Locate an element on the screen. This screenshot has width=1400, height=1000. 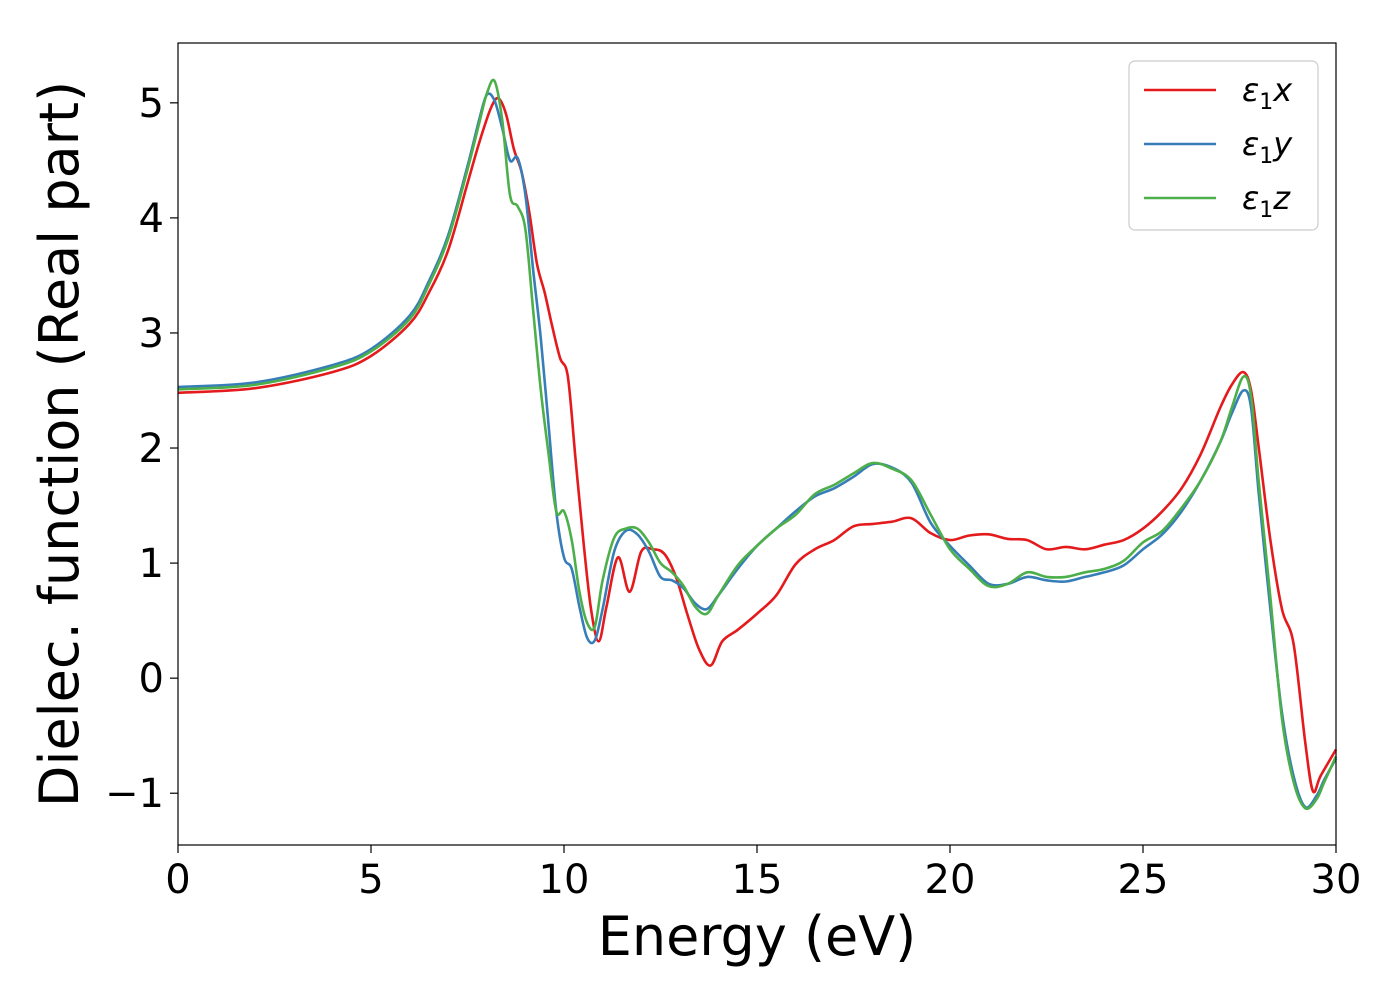
x-tick-label: 25 is located at coordinates (1143, 880).